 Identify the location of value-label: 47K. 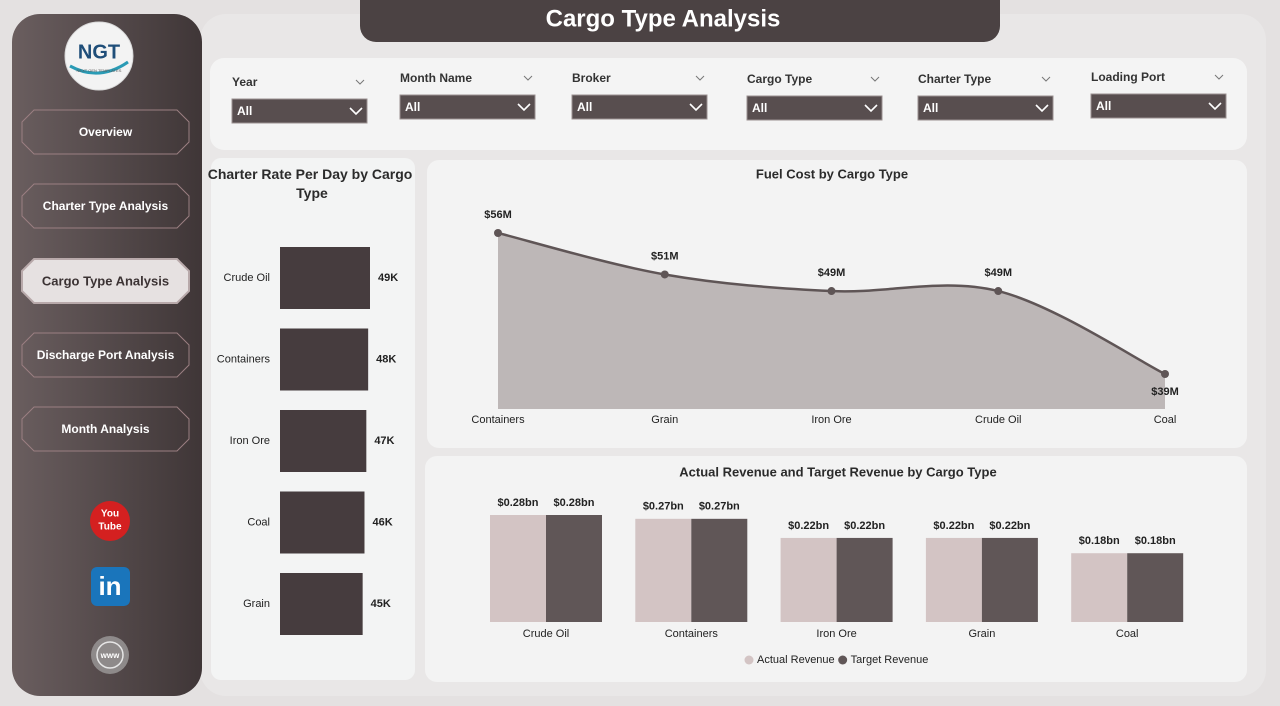
(384, 441).